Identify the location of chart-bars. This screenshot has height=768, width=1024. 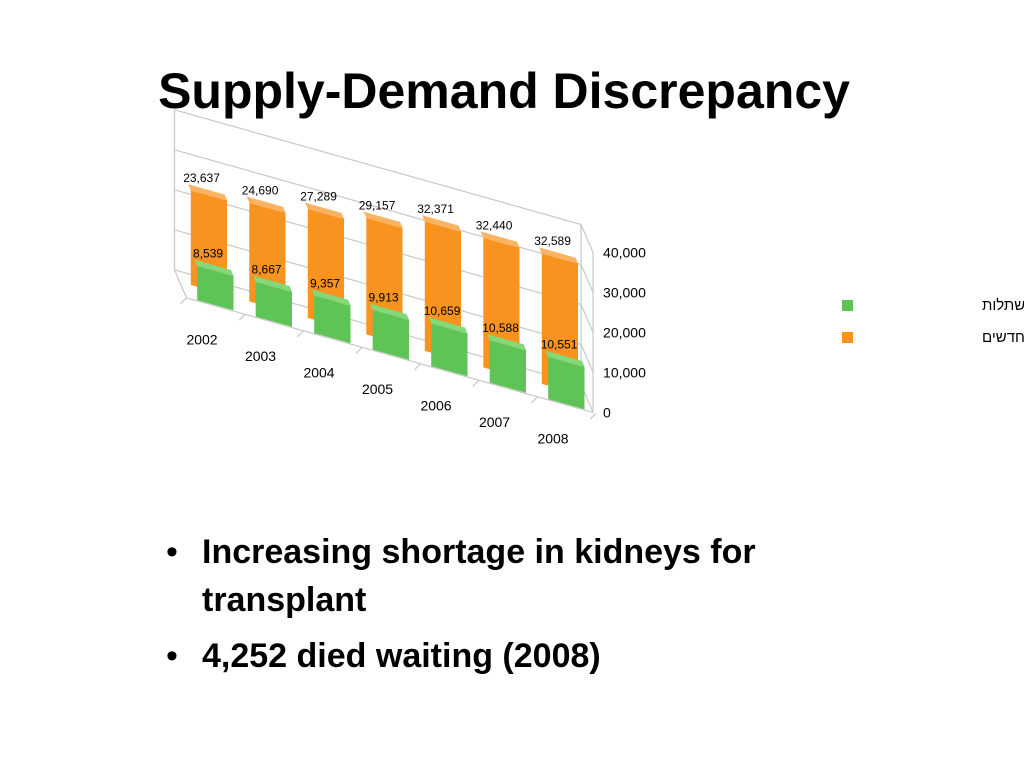
(386, 297).